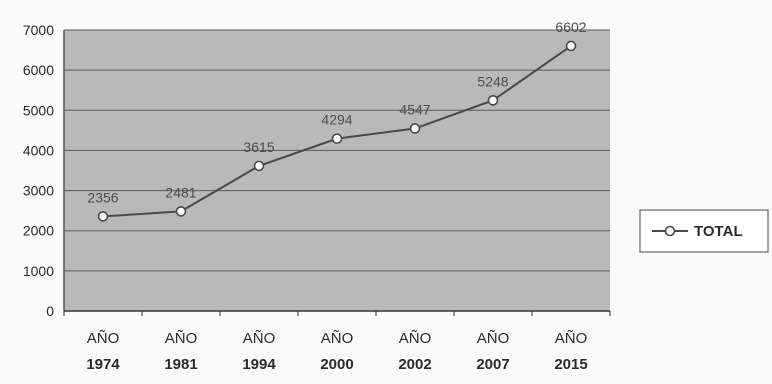 The image size is (772, 384). What do you see at coordinates (38, 191) in the screenshot?
I see `y-tick-label: 3000` at bounding box center [38, 191].